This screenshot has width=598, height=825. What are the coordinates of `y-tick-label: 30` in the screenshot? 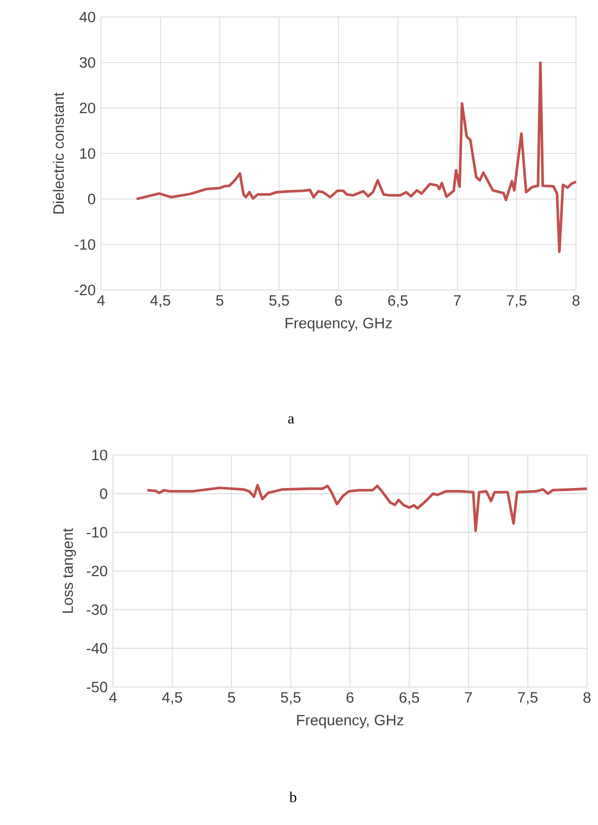 It's located at (88, 62).